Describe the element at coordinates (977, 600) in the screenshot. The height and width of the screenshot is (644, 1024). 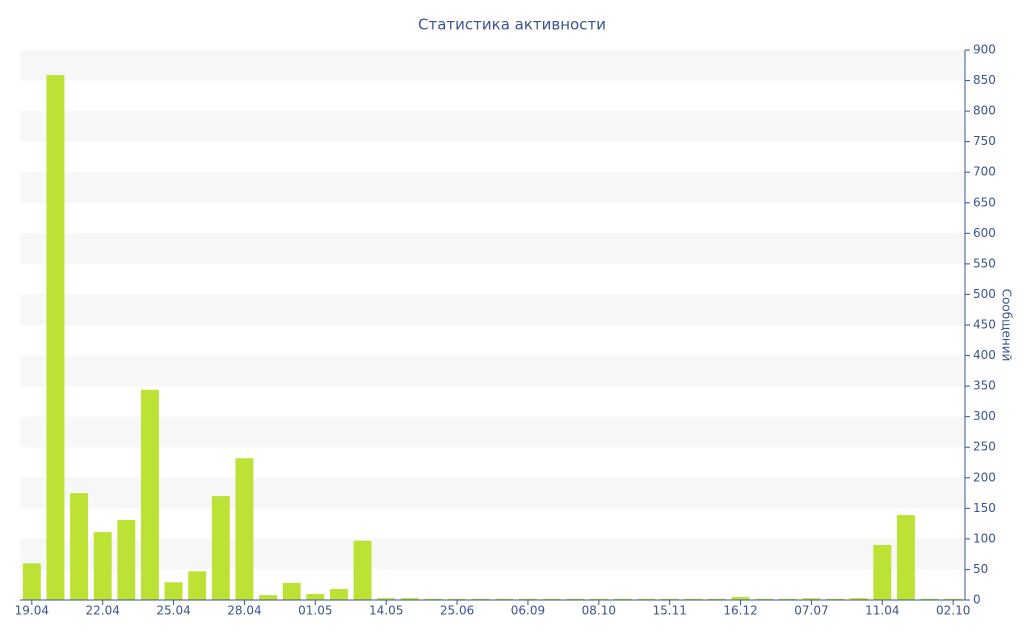
I see `y-tick-label: 0` at that location.